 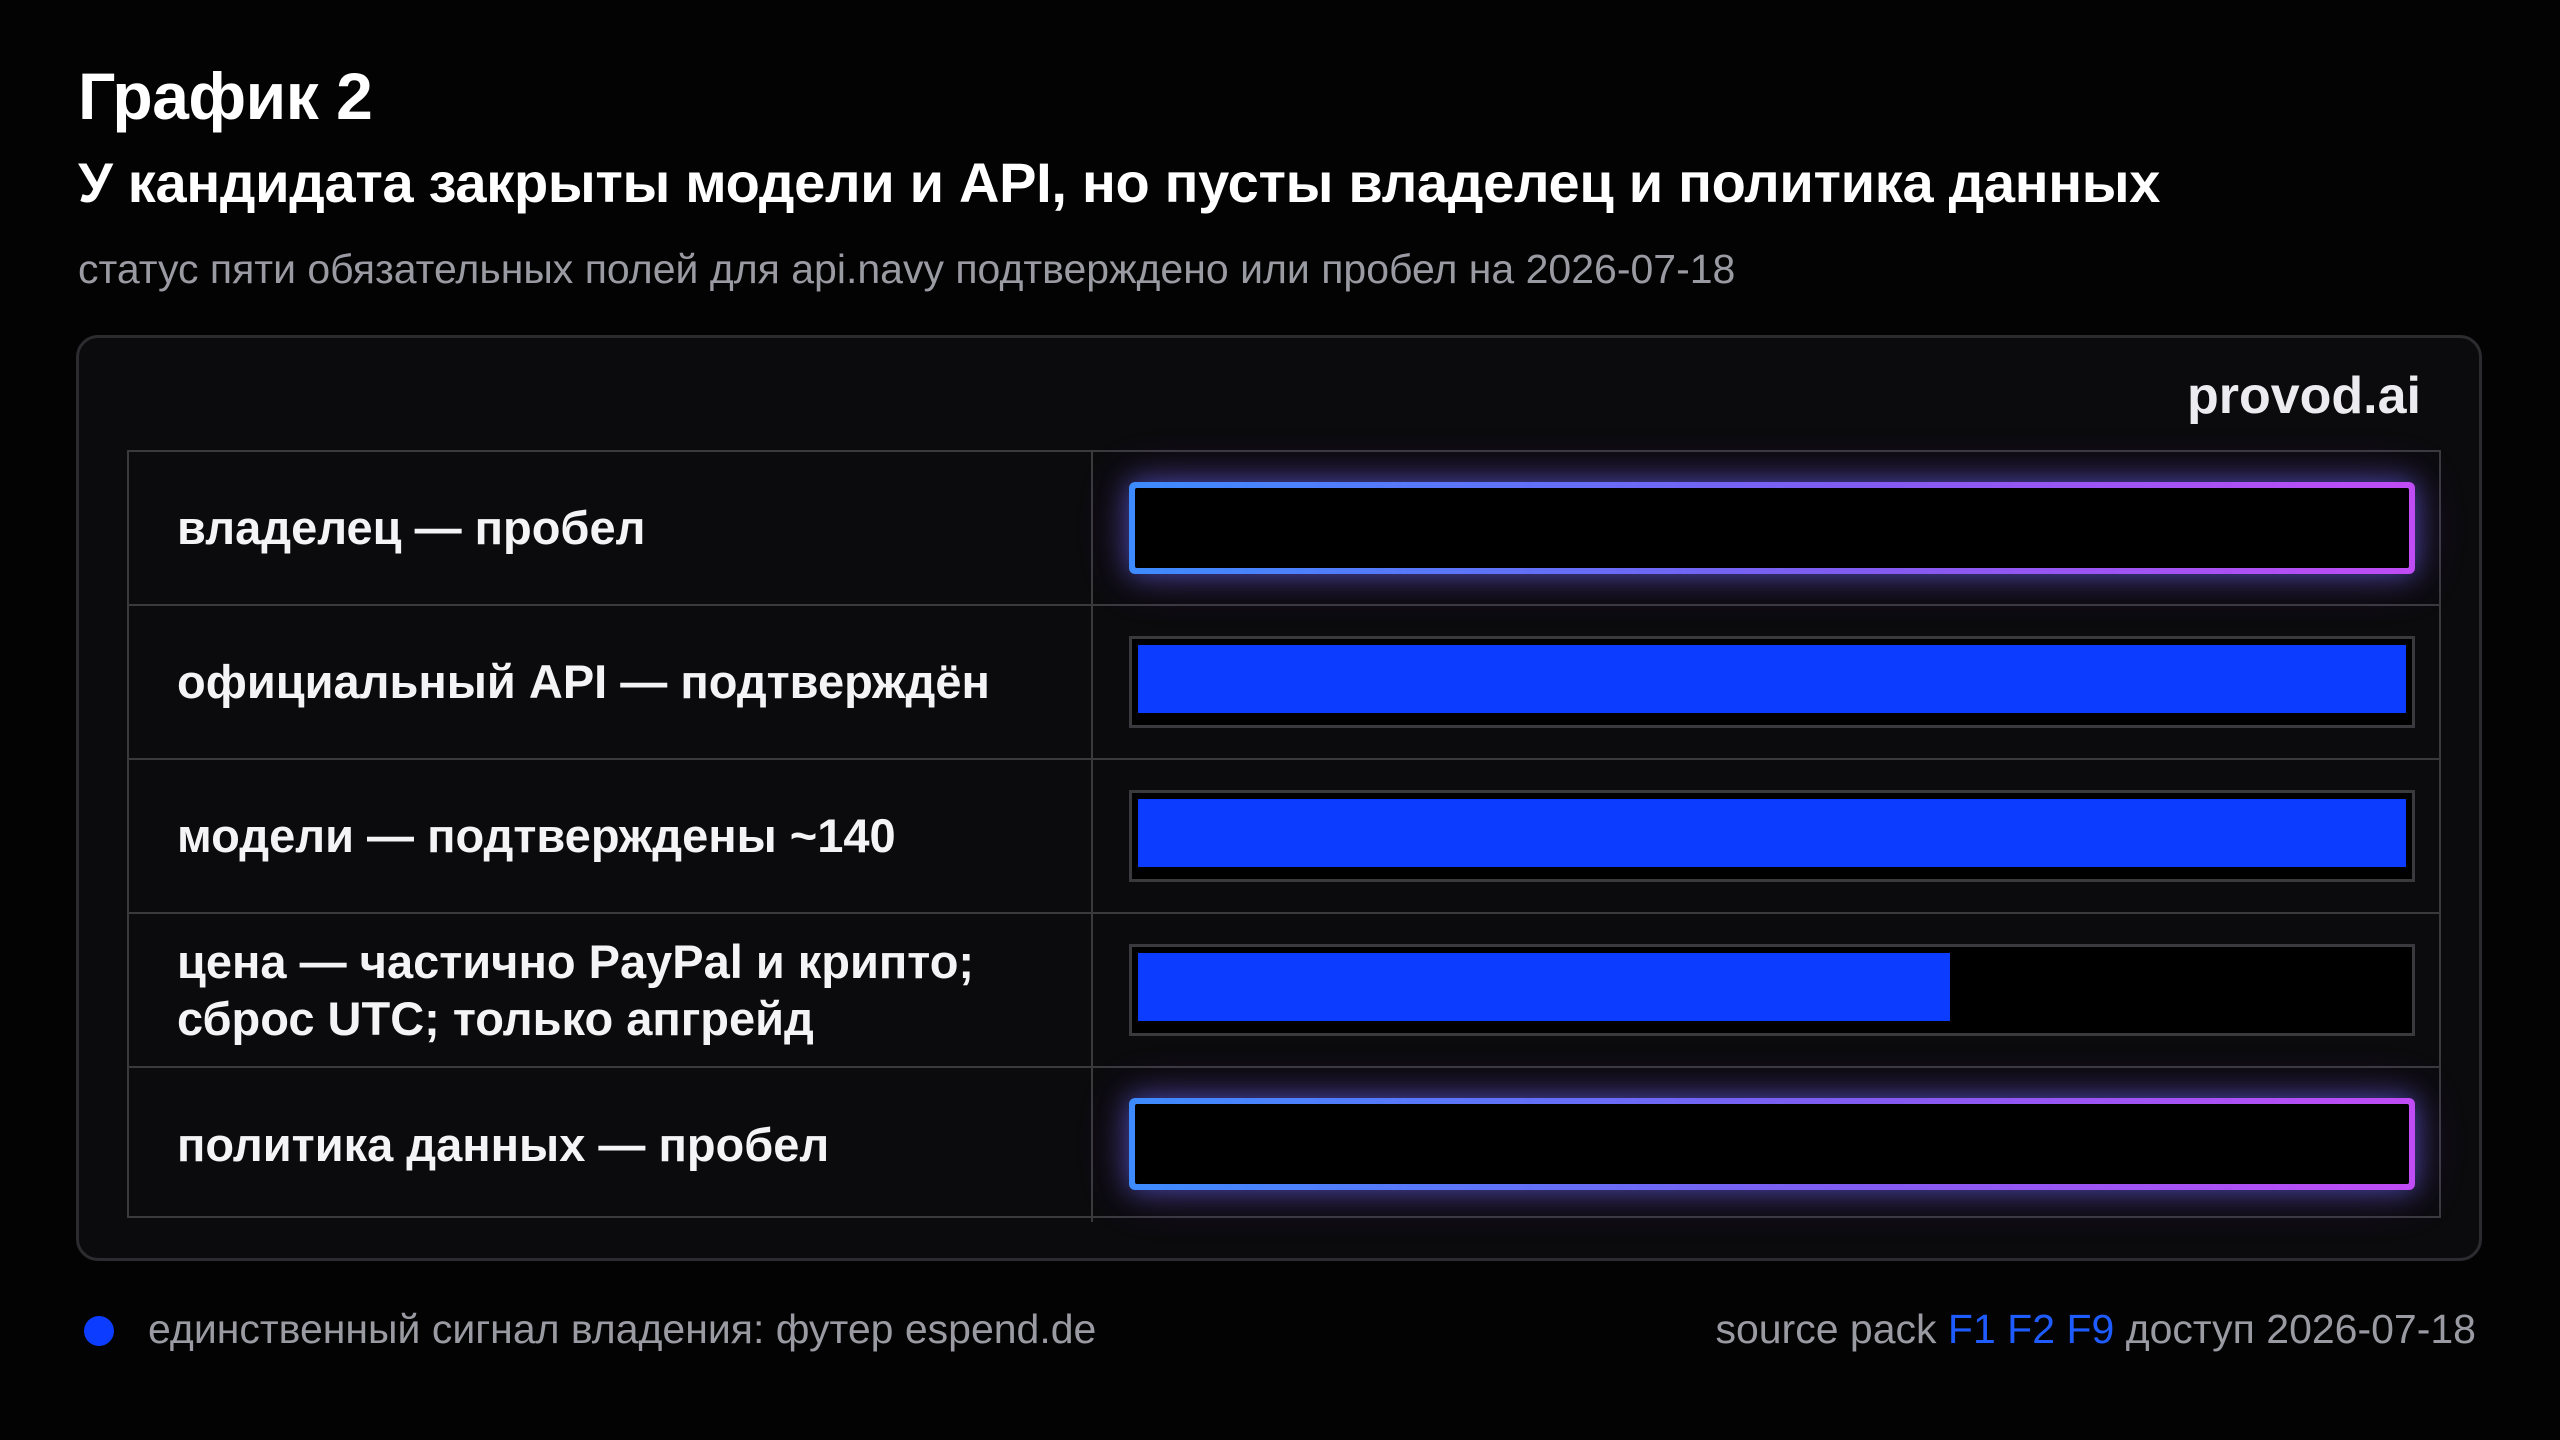 I want to click on access-date: доступ 2026-07-18, so click(x=2300, y=1329).